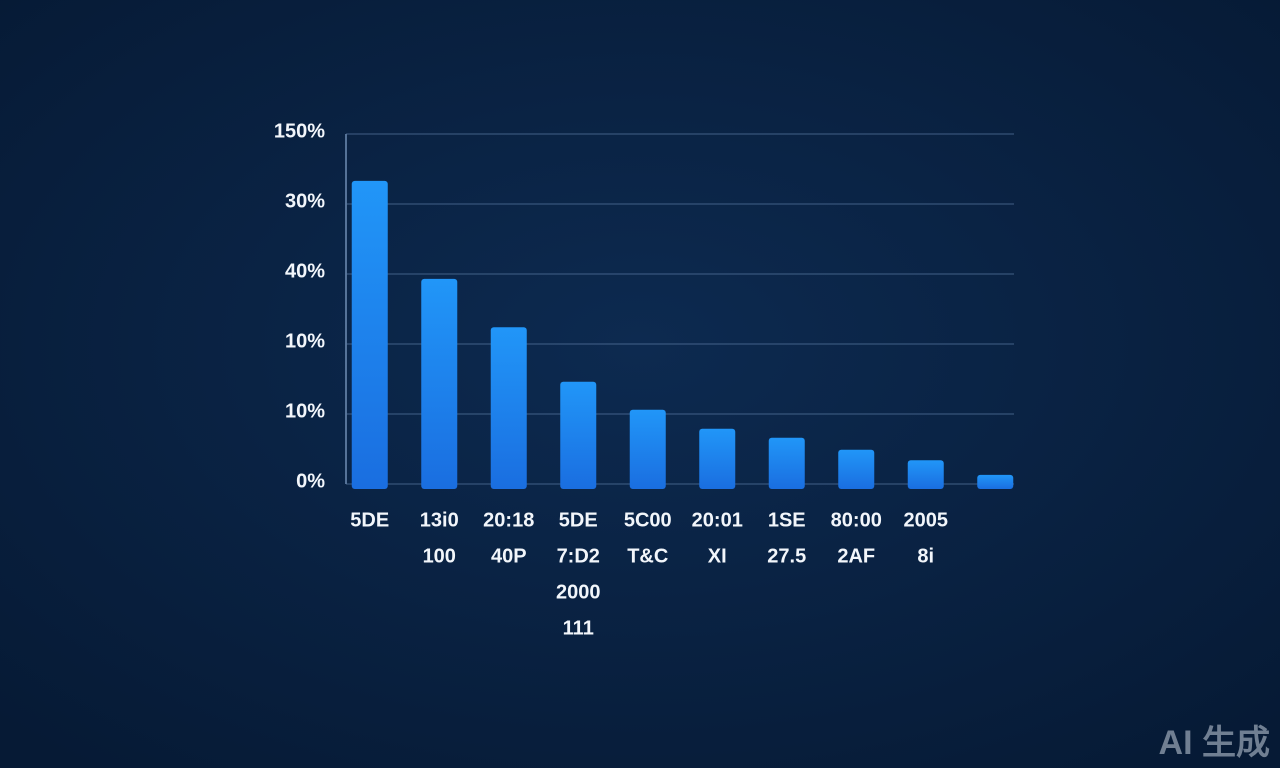 This screenshot has width=1280, height=768. Describe the element at coordinates (925, 556) in the screenshot. I see `x-tick-label: 8i` at that location.